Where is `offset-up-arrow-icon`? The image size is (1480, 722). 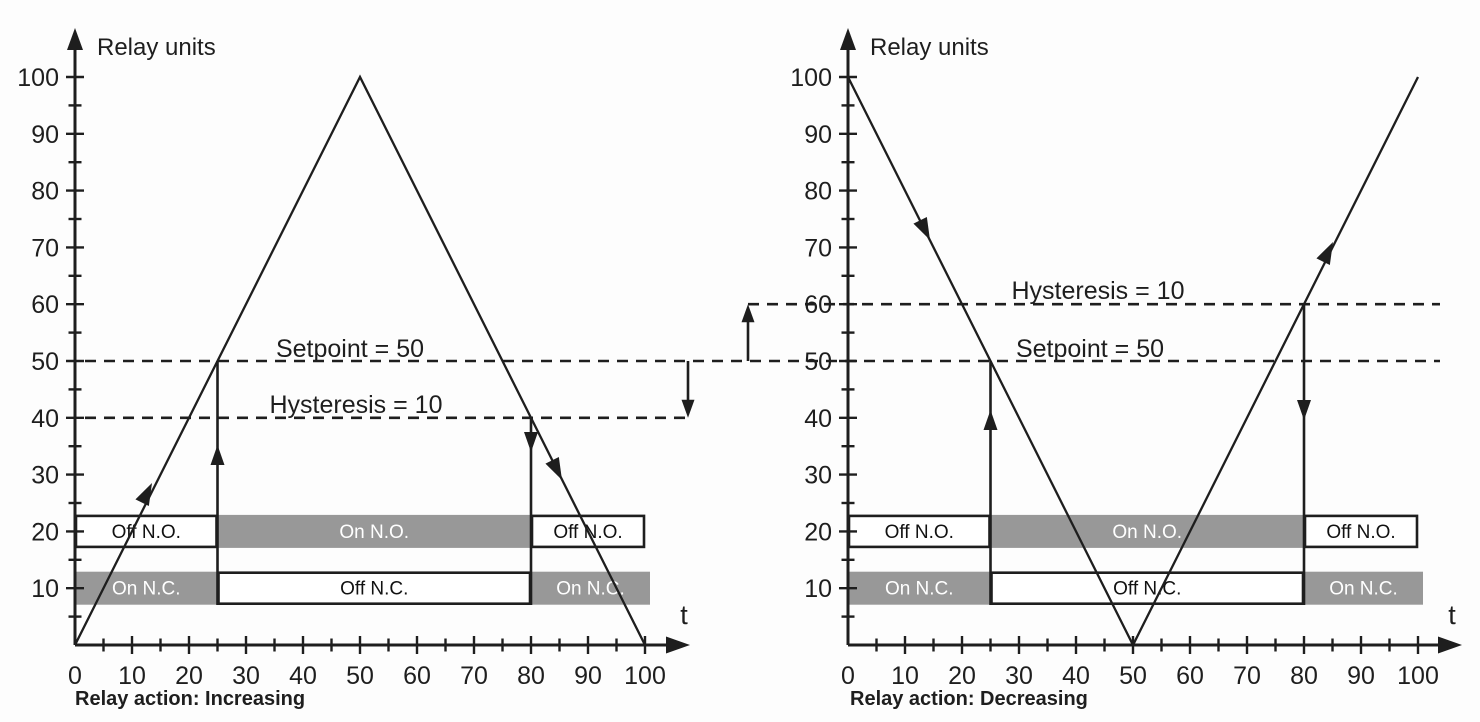
offset-up-arrow-icon is located at coordinates (748, 313).